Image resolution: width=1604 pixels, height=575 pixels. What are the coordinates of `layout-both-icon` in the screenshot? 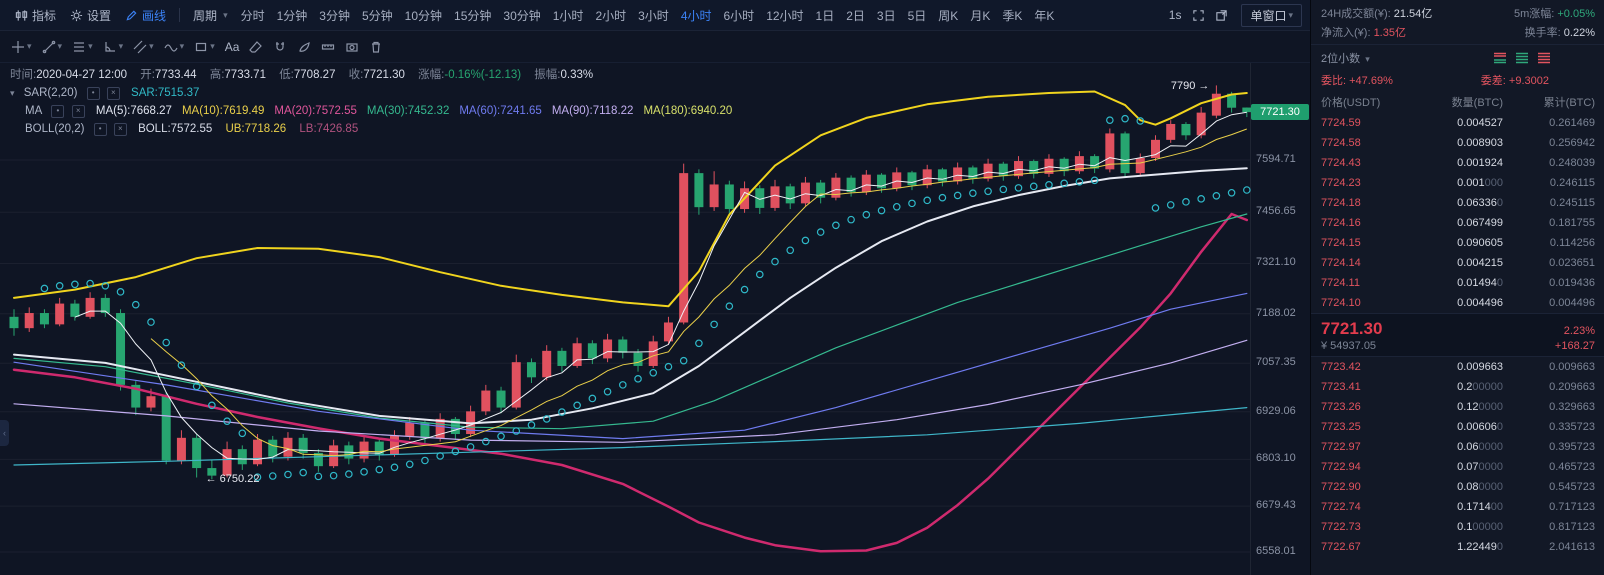 It's located at (1500, 58).